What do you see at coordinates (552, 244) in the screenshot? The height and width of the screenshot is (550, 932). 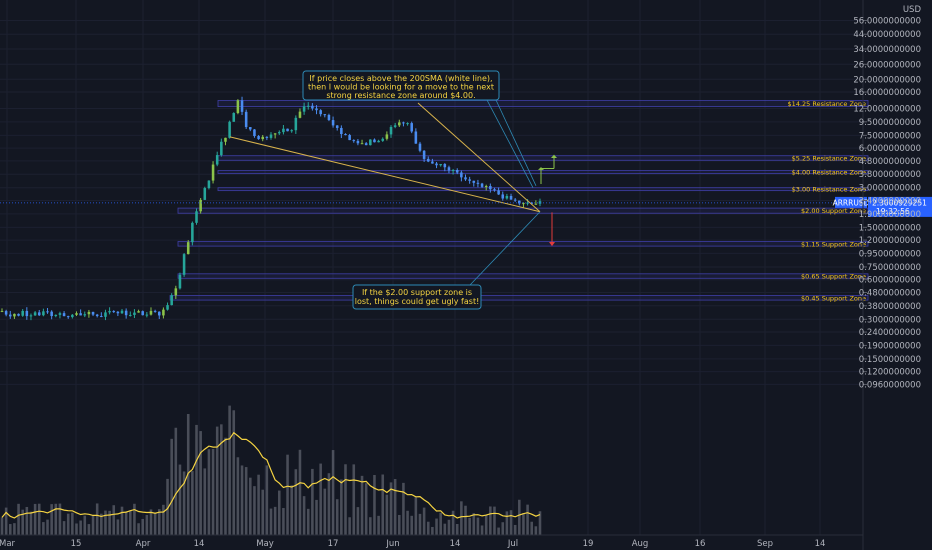 I see `downside-arrow-head` at bounding box center [552, 244].